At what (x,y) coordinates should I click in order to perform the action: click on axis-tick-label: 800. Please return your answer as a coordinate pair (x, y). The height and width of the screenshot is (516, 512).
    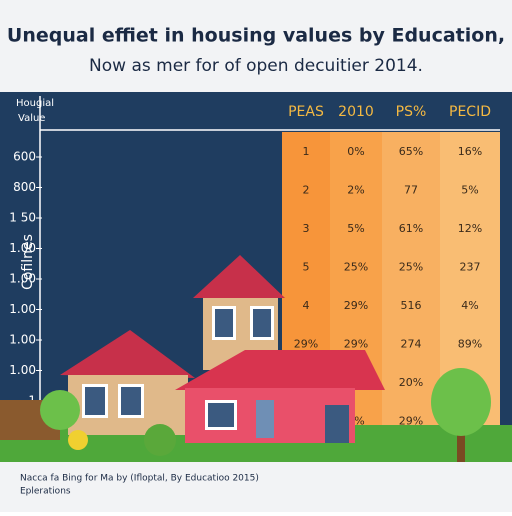
    Looking at the image, I should click on (24, 187).